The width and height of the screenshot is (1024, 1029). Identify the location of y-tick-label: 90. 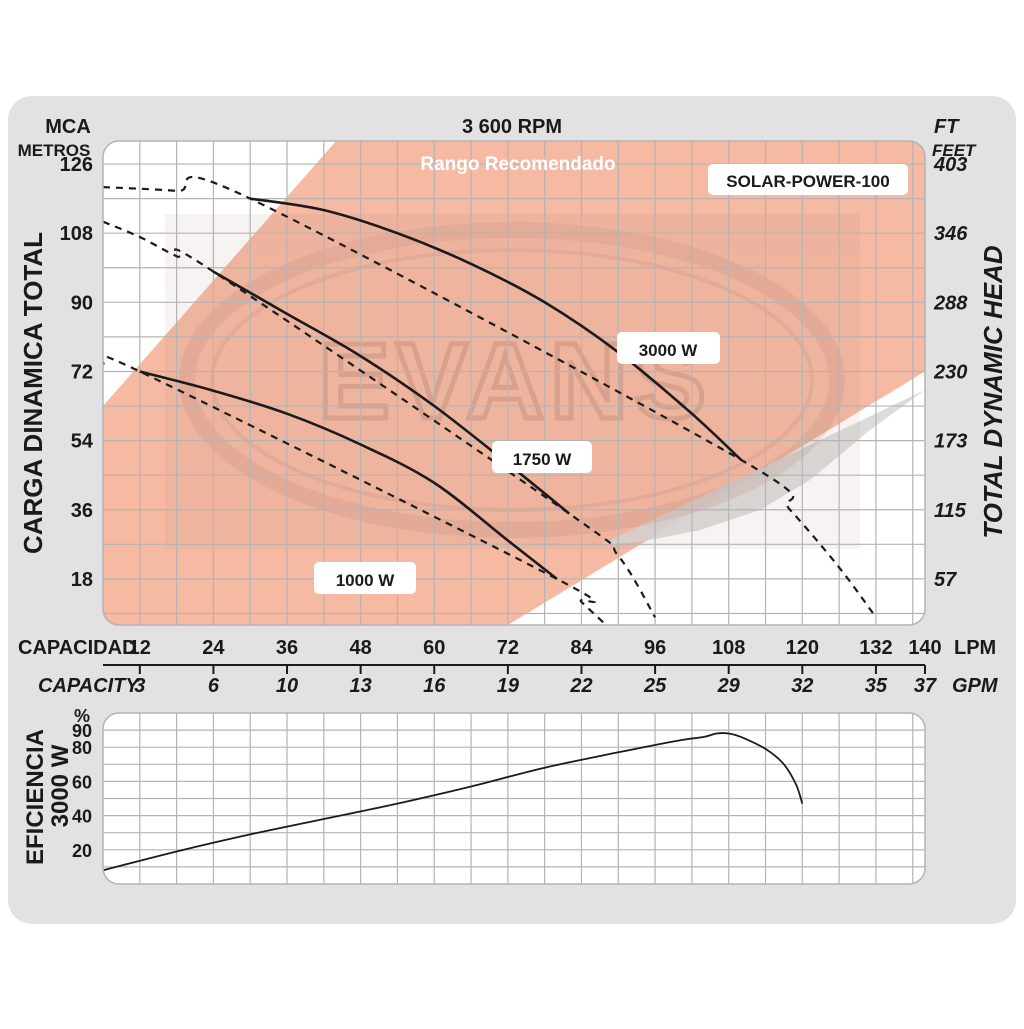
(82, 303).